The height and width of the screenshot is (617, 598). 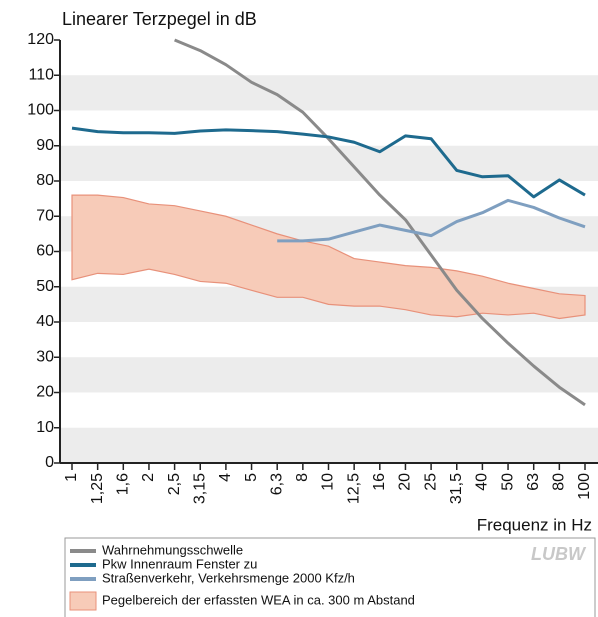 What do you see at coordinates (172, 549) in the screenshot?
I see `legend-label: Wahrnehmungsschwelle` at bounding box center [172, 549].